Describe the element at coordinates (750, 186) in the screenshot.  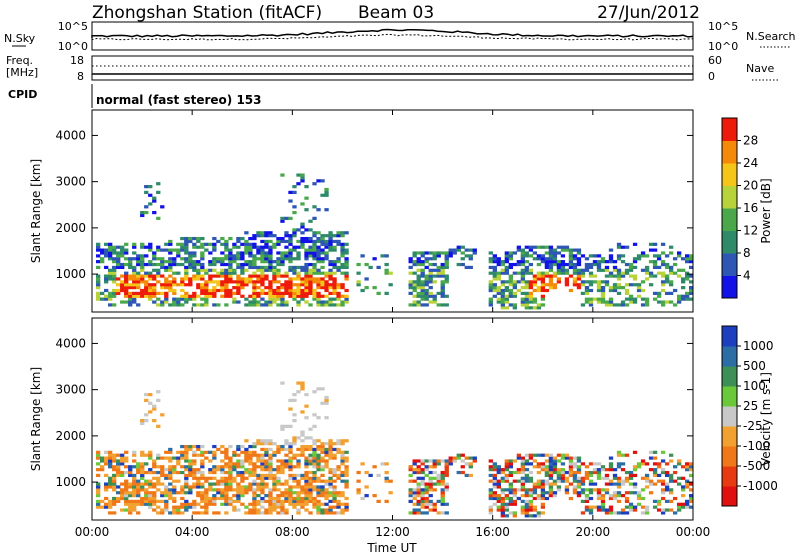
I see `colorbar-tick-label: 20` at that location.